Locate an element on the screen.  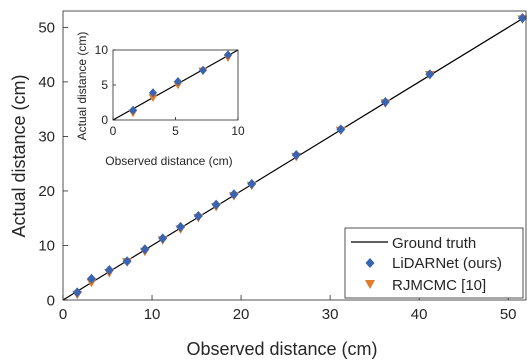
legend-box is located at coordinates (434, 263).